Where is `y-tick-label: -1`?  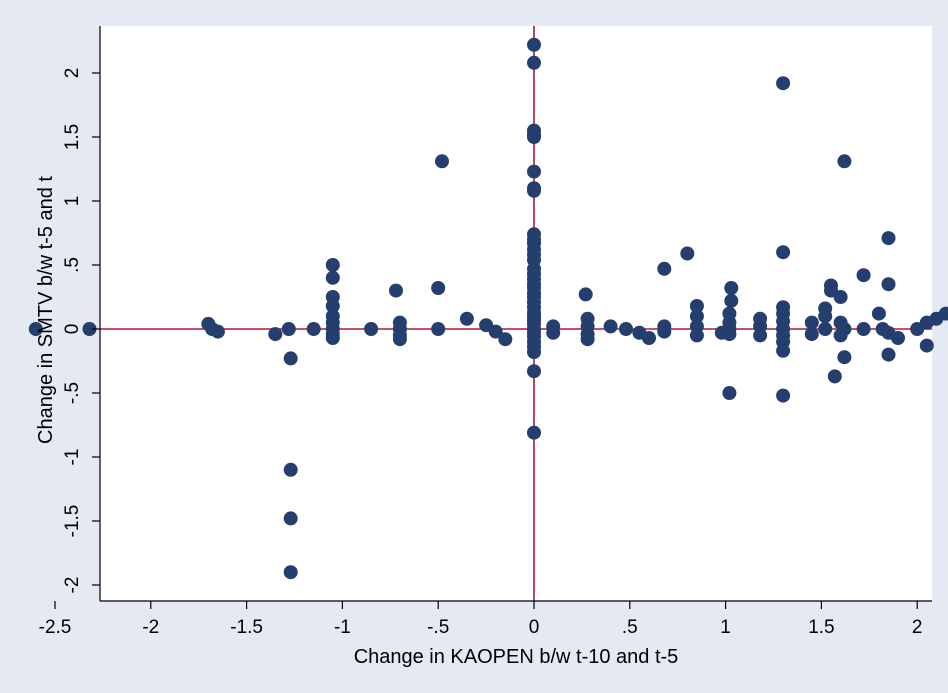 y-tick-label: -1 is located at coordinates (72, 457).